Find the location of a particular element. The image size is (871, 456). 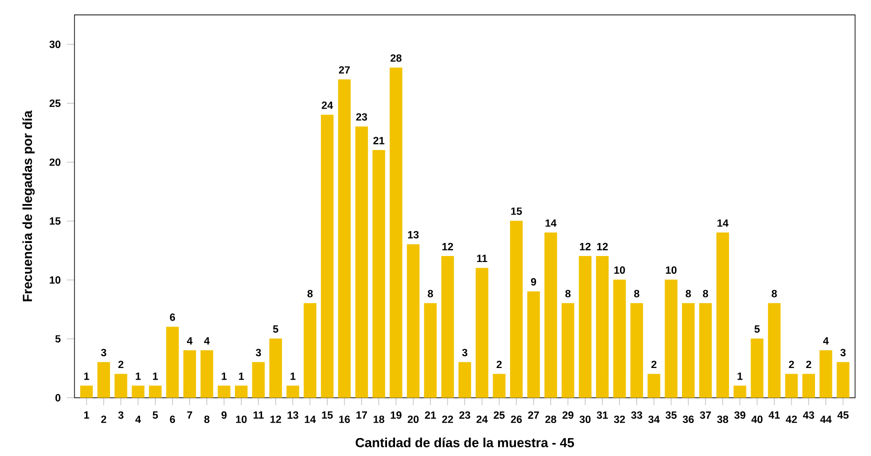

x-tick-label: 31 is located at coordinates (602, 415).